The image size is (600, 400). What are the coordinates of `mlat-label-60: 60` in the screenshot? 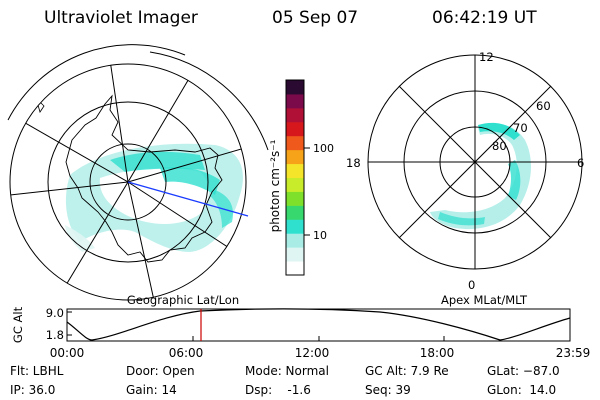 It's located at (543, 106).